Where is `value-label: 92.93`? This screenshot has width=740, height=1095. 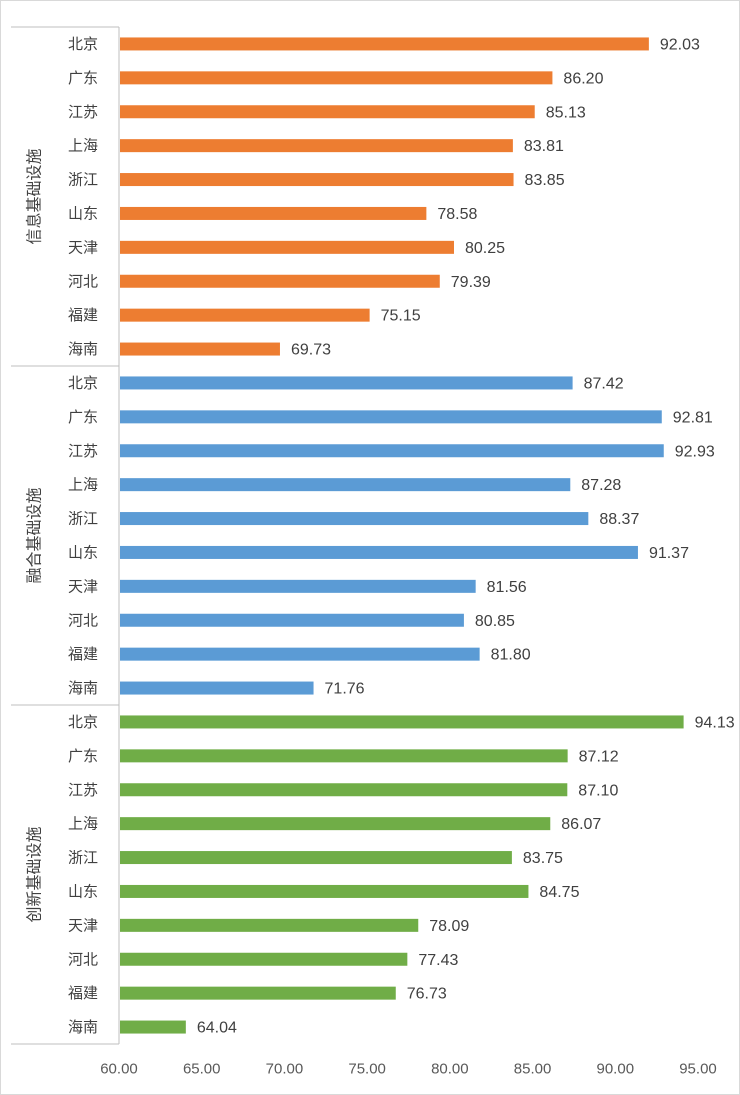
value-label: 92.93 is located at coordinates (695, 451).